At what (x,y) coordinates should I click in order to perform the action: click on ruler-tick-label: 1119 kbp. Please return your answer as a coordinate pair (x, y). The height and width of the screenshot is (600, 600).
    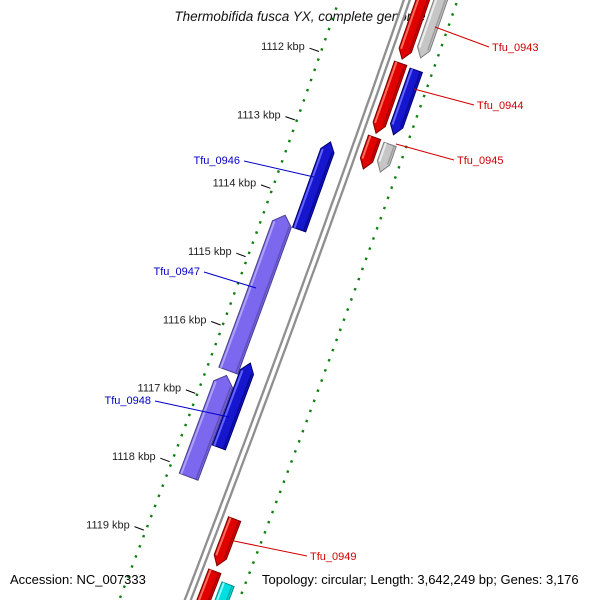
    Looking at the image, I should click on (108, 525).